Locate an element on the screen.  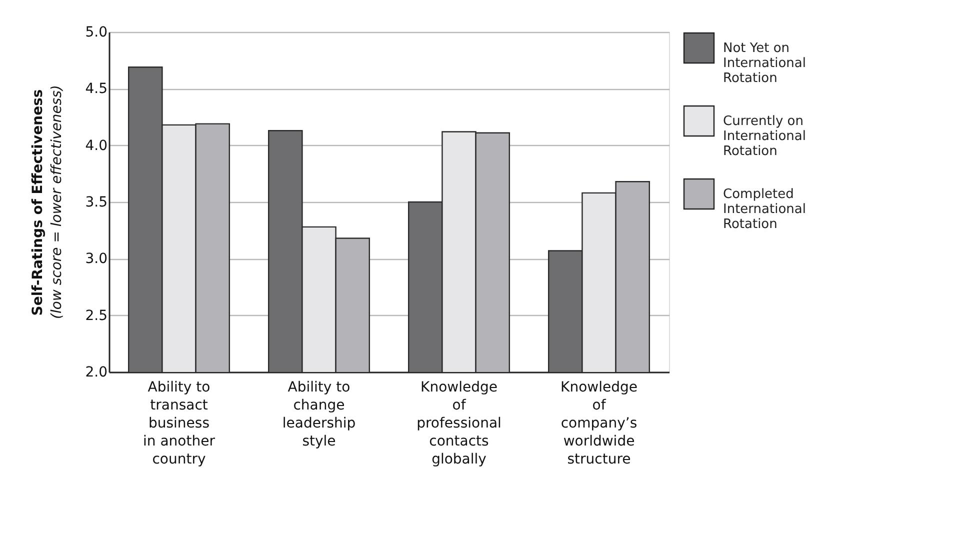
y-tick-label: 2.0 is located at coordinates (96, 372).